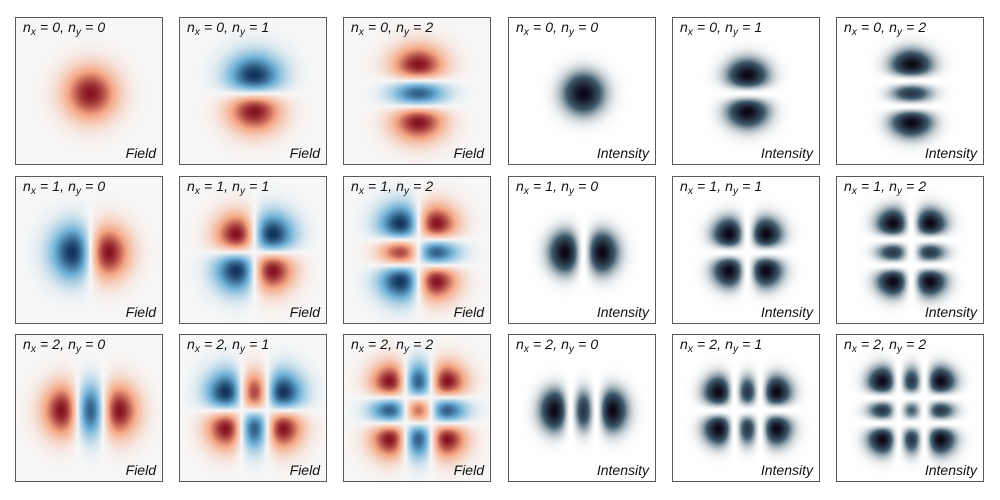  I want to click on mode-panel-intensity-nx0-ny2: nx = 0, ny = 2 Intensity, so click(910, 91).